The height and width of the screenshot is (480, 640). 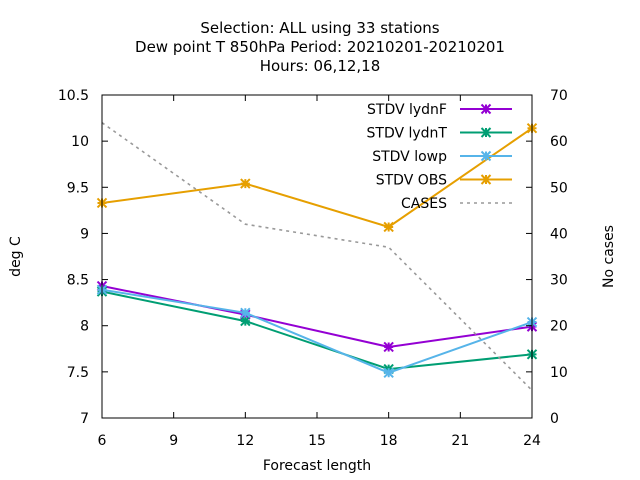 I want to click on y-tick-label: 9.5, so click(x=78, y=188).